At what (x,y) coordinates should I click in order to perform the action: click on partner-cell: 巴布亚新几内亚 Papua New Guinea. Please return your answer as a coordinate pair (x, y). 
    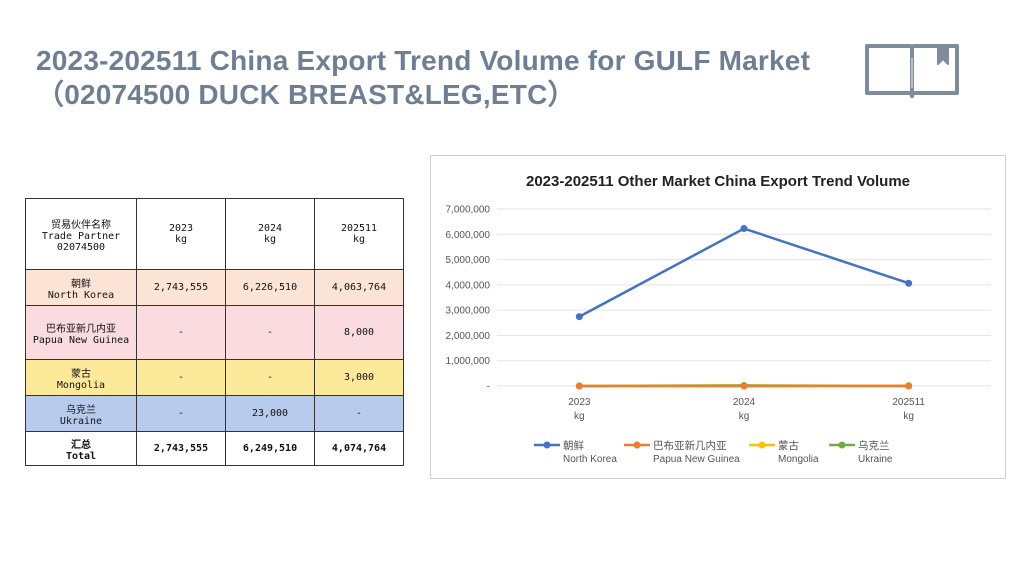
    Looking at the image, I should click on (81, 332).